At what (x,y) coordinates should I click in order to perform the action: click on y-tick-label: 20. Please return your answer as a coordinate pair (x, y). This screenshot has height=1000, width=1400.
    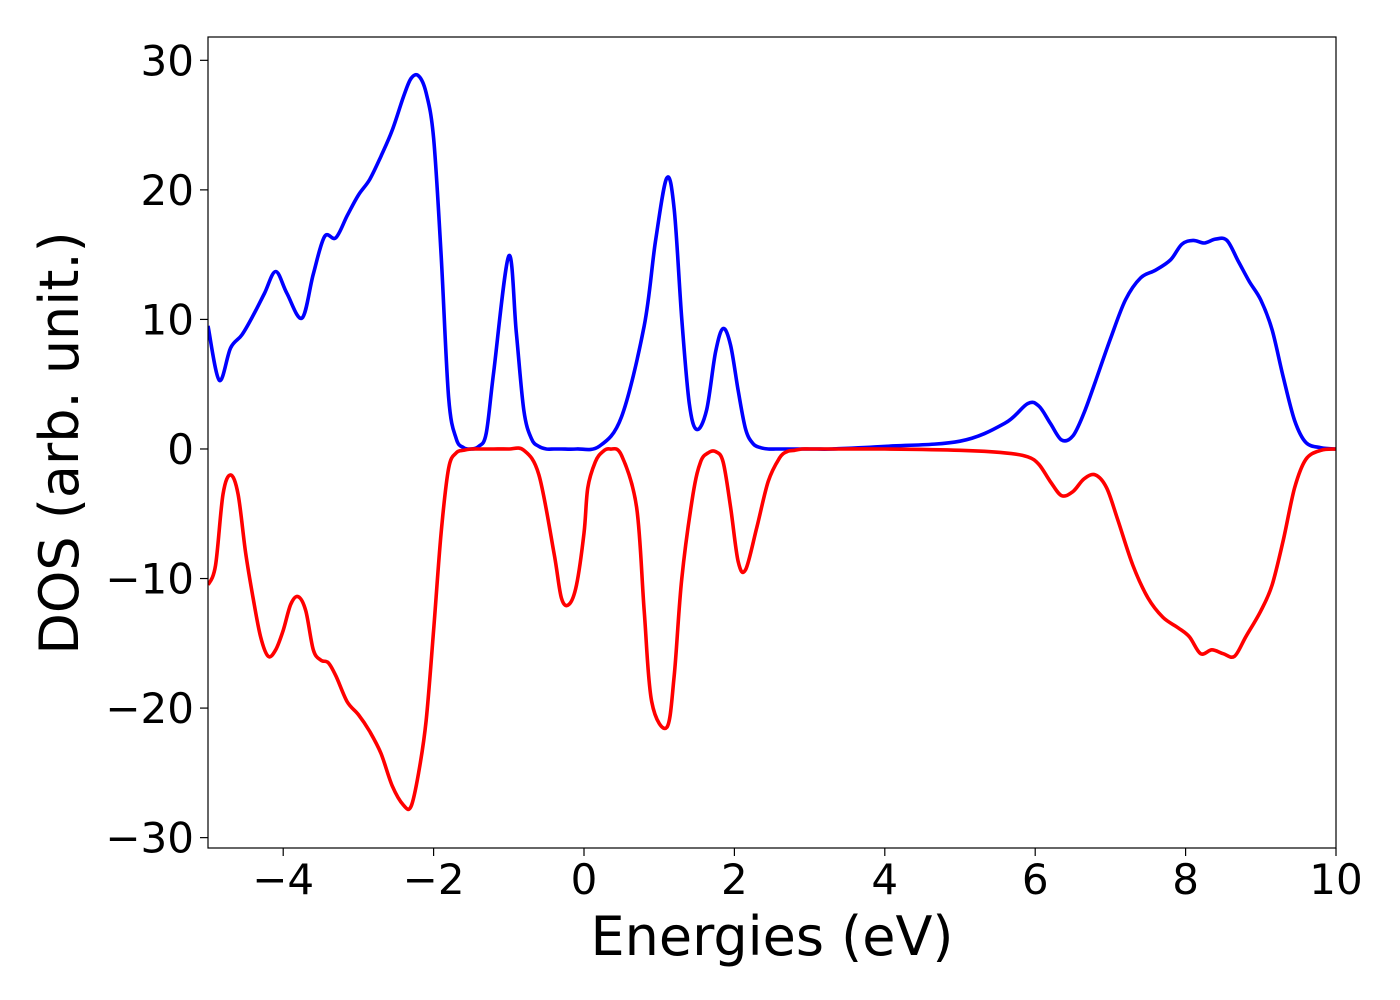
    Looking at the image, I should click on (167, 190).